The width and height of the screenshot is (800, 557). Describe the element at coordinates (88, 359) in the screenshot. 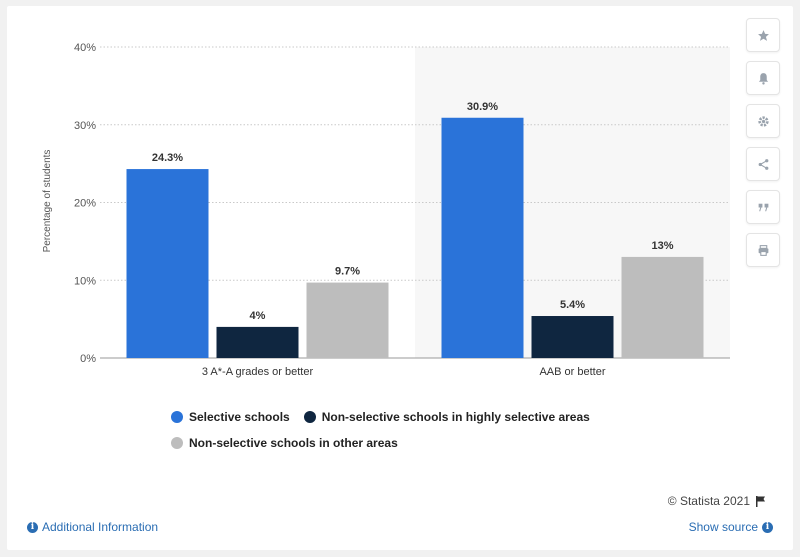

I see `y-tick-label: 0%` at that location.